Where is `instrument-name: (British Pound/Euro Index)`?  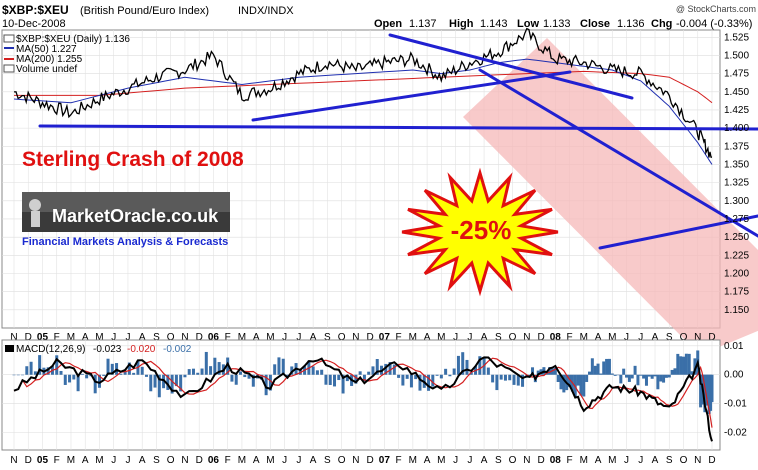 instrument-name: (British Pound/Euro Index) is located at coordinates (144, 11).